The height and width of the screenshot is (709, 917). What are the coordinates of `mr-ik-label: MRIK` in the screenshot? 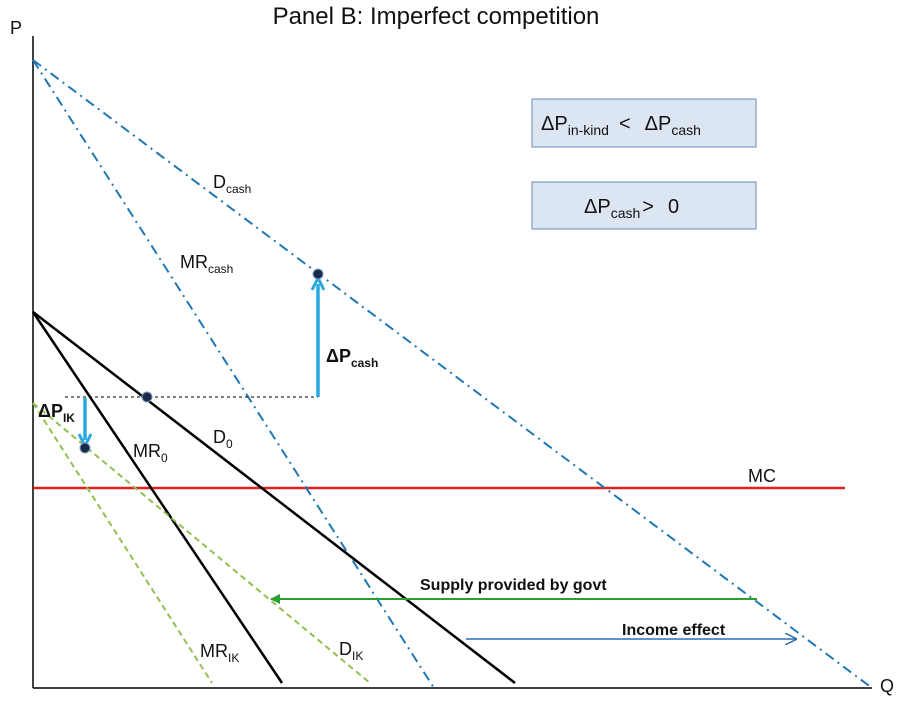 It's located at (219, 653).